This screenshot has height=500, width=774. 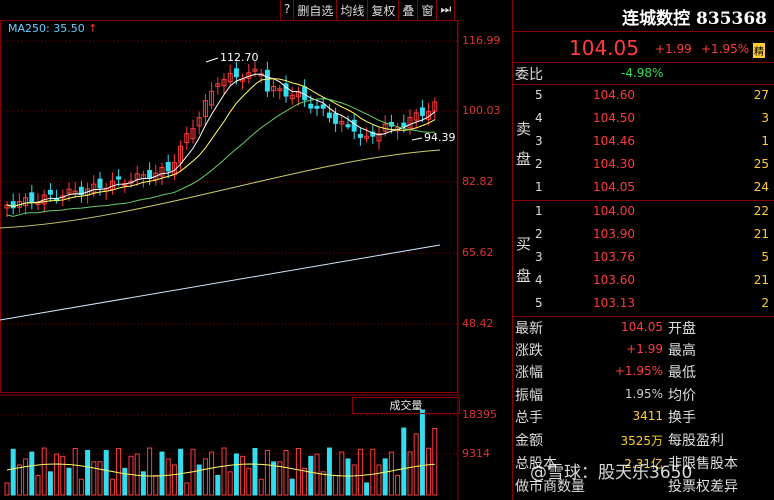 I want to click on remove-watchlist-button: 删自选, so click(x=316, y=10).